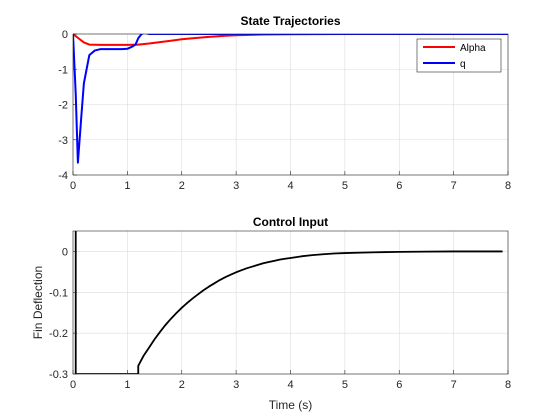 The image size is (560, 420). What do you see at coordinates (63, 176) in the screenshot?
I see `y-tick-label: -4` at bounding box center [63, 176].